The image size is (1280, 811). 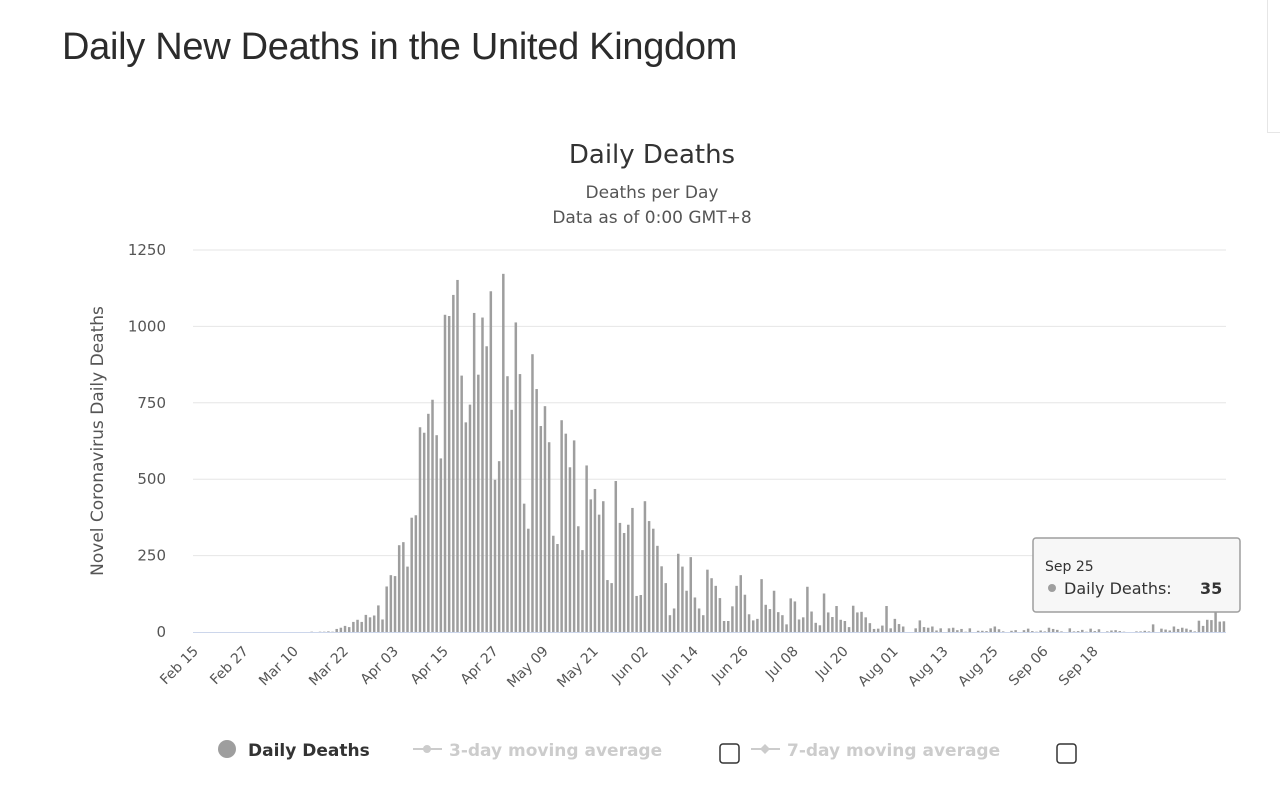 What do you see at coordinates (1066, 753) in the screenshot?
I see `checkbox-7day-average` at bounding box center [1066, 753].